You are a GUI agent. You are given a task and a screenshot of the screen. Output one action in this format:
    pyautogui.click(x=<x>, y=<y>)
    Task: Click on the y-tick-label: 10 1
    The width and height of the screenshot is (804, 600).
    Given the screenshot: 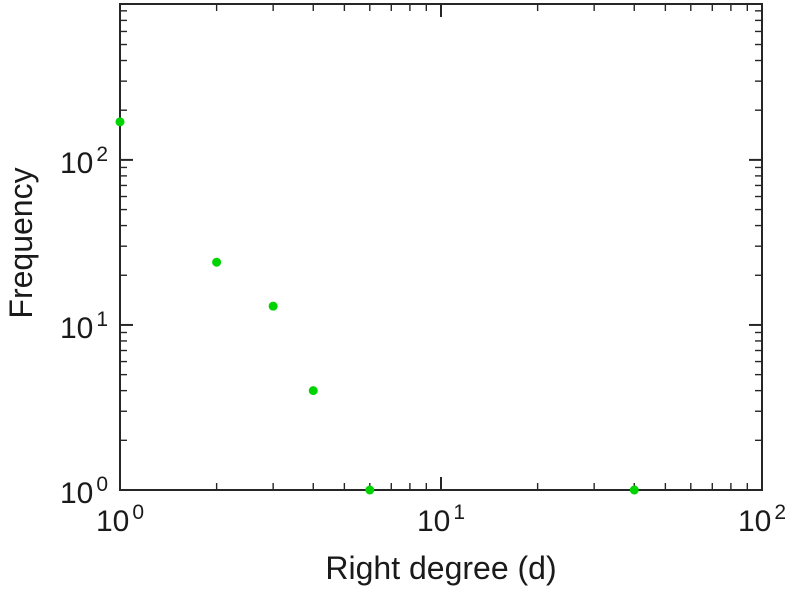 What is the action you would take?
    pyautogui.click(x=73, y=326)
    